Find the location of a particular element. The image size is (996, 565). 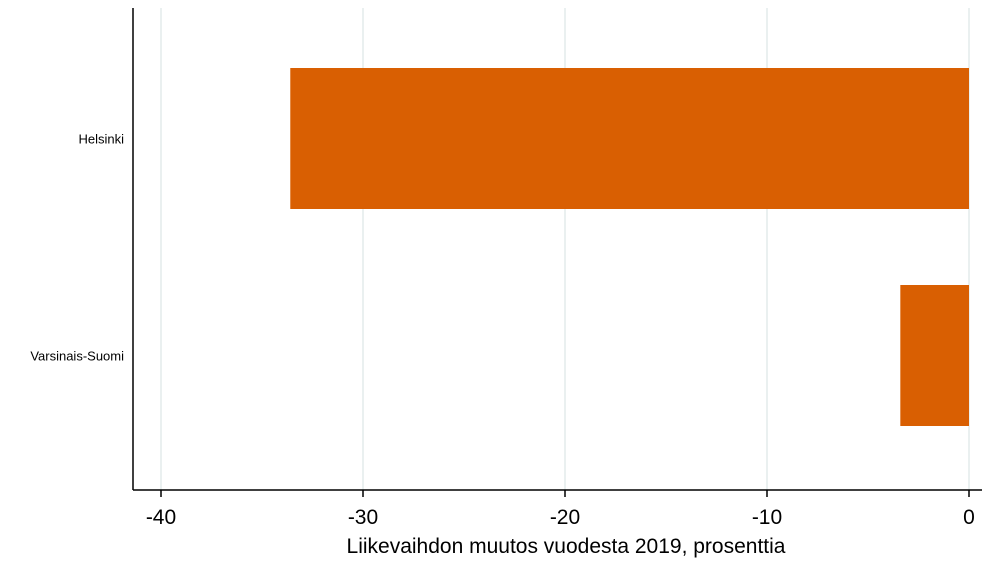

x-tick-label: 0 is located at coordinates (969, 517).